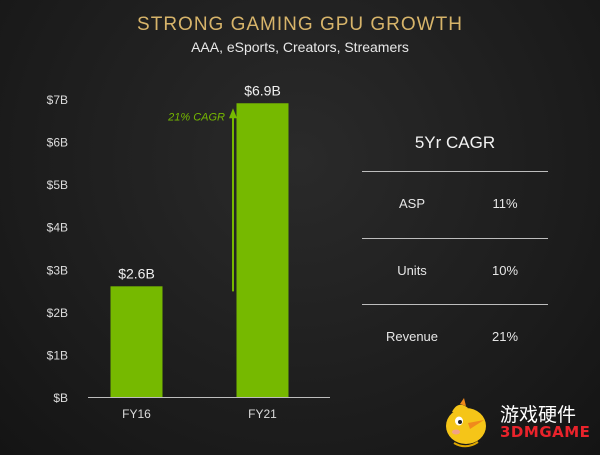 The image size is (600, 455). Describe the element at coordinates (455, 204) in the screenshot. I see `cagr-row-asp: ASP 11%` at that location.